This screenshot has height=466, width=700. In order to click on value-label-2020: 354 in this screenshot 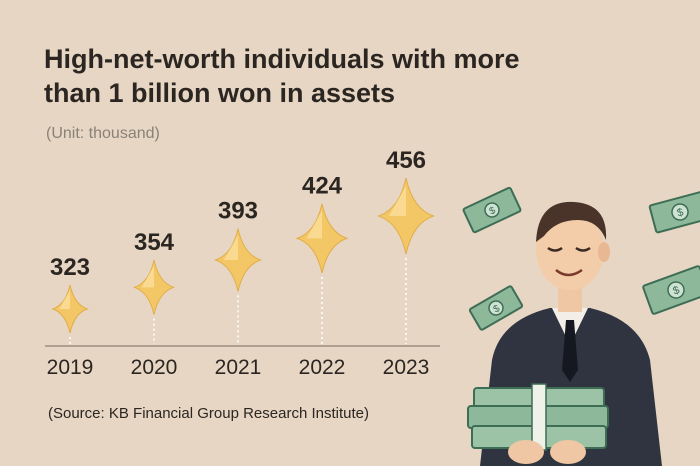, I will do `click(154, 242)`.